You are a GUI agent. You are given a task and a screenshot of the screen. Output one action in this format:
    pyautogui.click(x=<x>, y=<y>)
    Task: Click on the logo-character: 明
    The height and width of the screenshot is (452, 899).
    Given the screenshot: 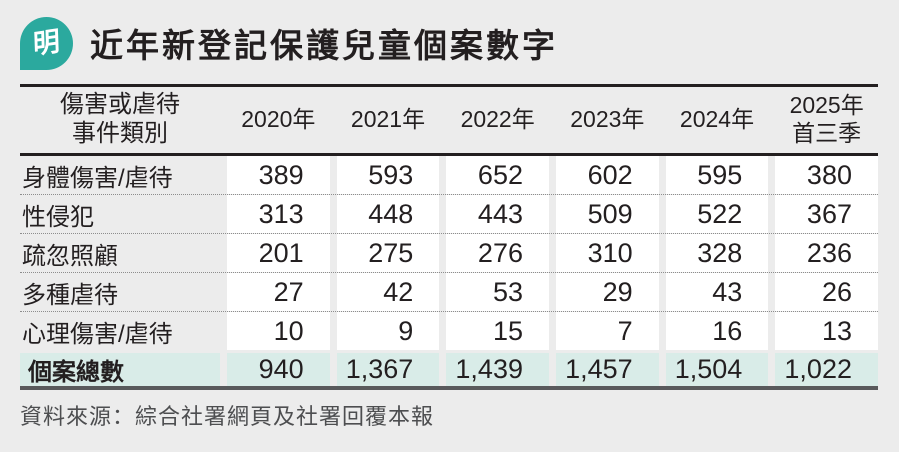 What is the action you would take?
    pyautogui.click(x=46, y=42)
    